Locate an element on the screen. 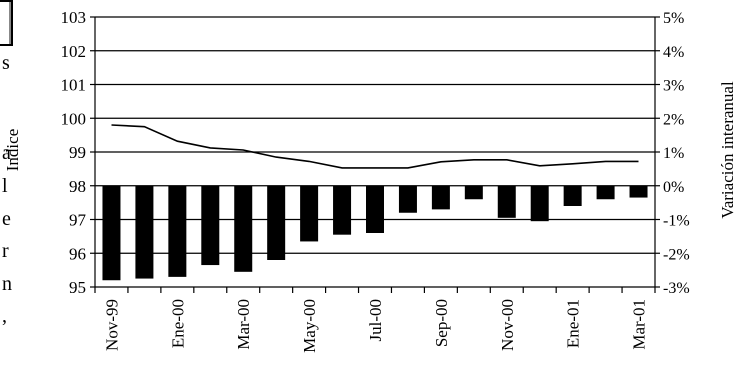 The height and width of the screenshot is (374, 746). right-axis-tick-labels: 5% 4% 3% 2% 1% 0% -1% -2% -3% is located at coordinates (672, 153).